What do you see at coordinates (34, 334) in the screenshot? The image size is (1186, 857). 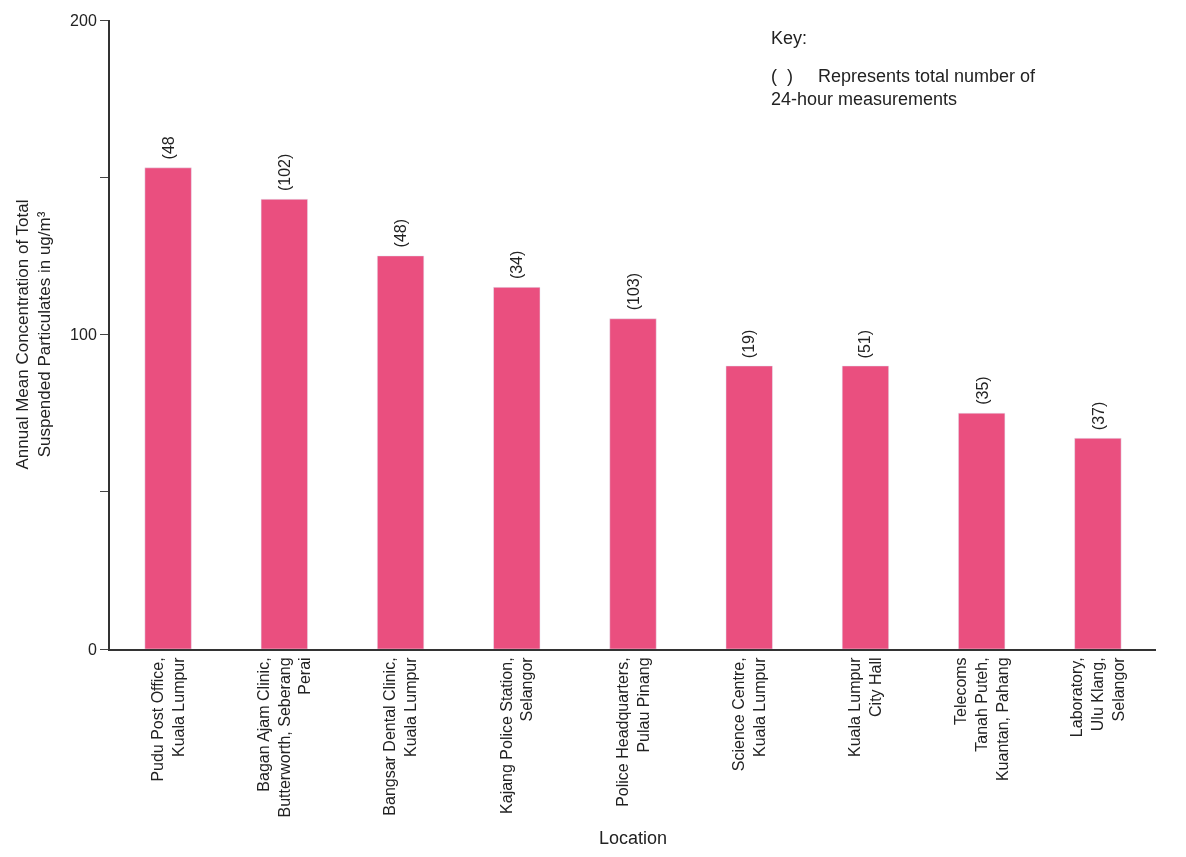 I see `y-axis-title: Annual Mean Concentration of Total Suspended Particulates in ug/m³` at bounding box center [34, 334].